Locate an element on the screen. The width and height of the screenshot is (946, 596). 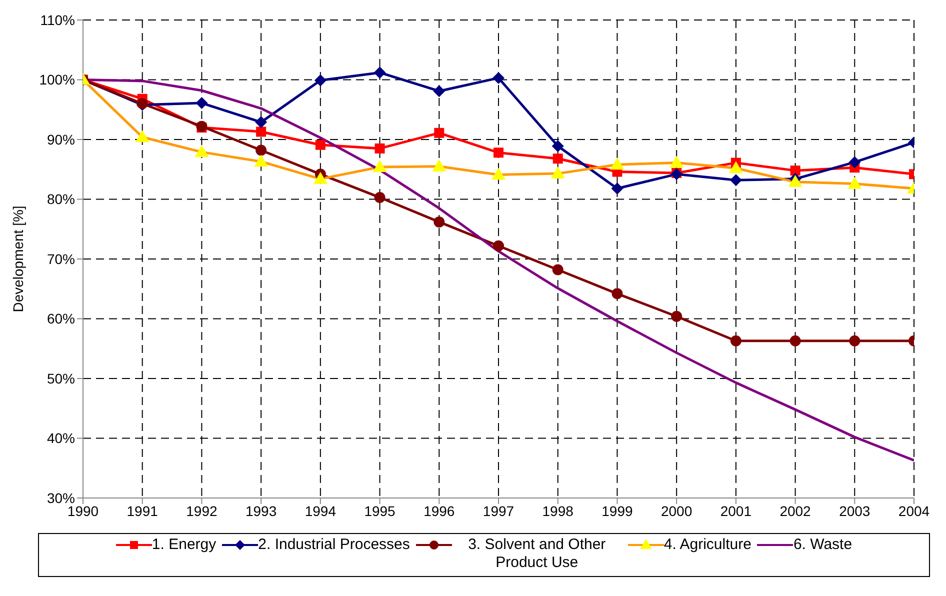
y-tick-label: 70% is located at coordinates (60, 258).